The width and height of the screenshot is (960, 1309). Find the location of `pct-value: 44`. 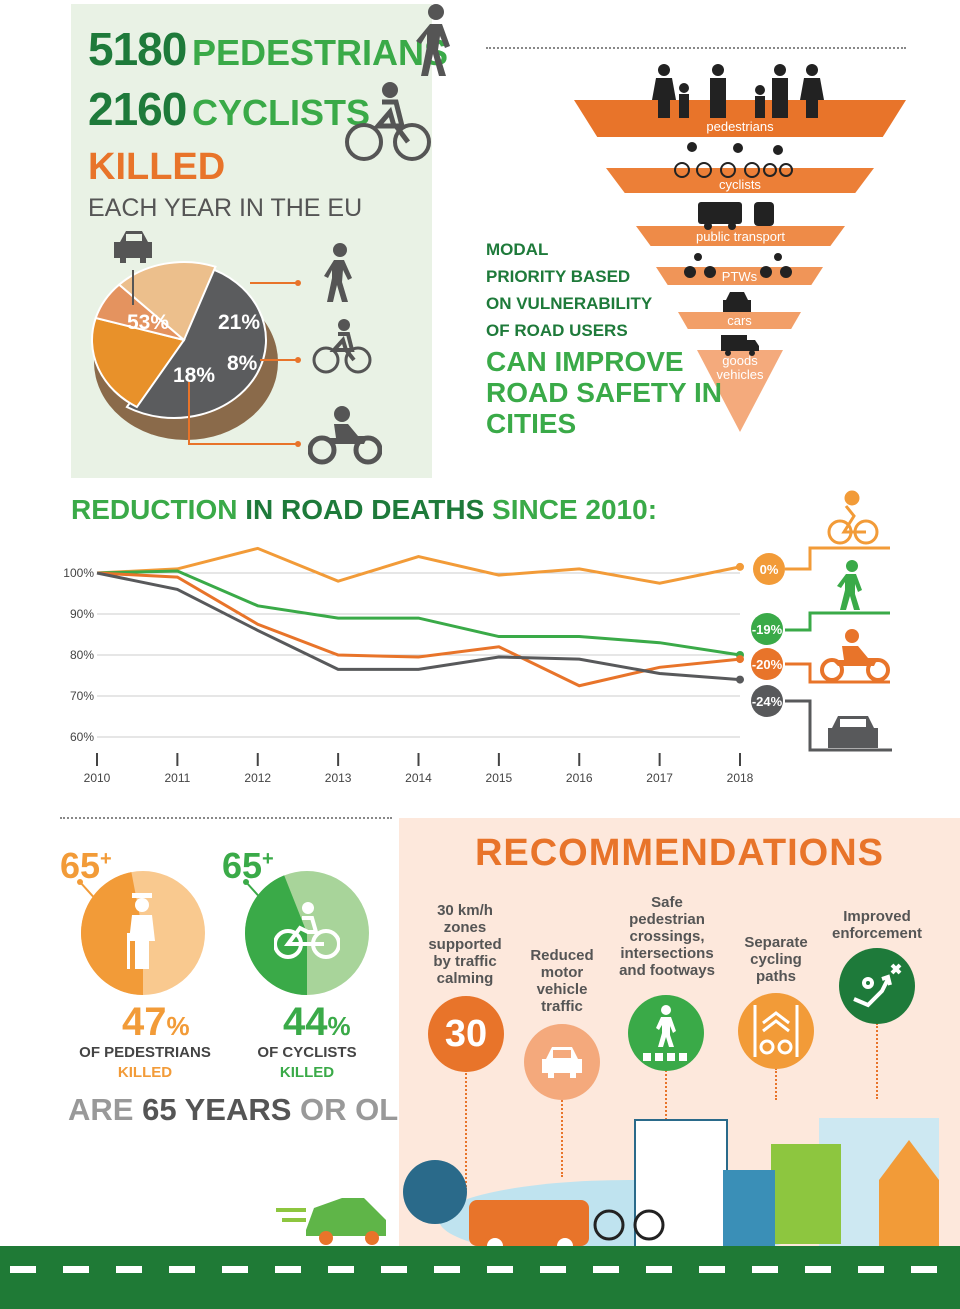

pct-value: 44 is located at coordinates (305, 1022).